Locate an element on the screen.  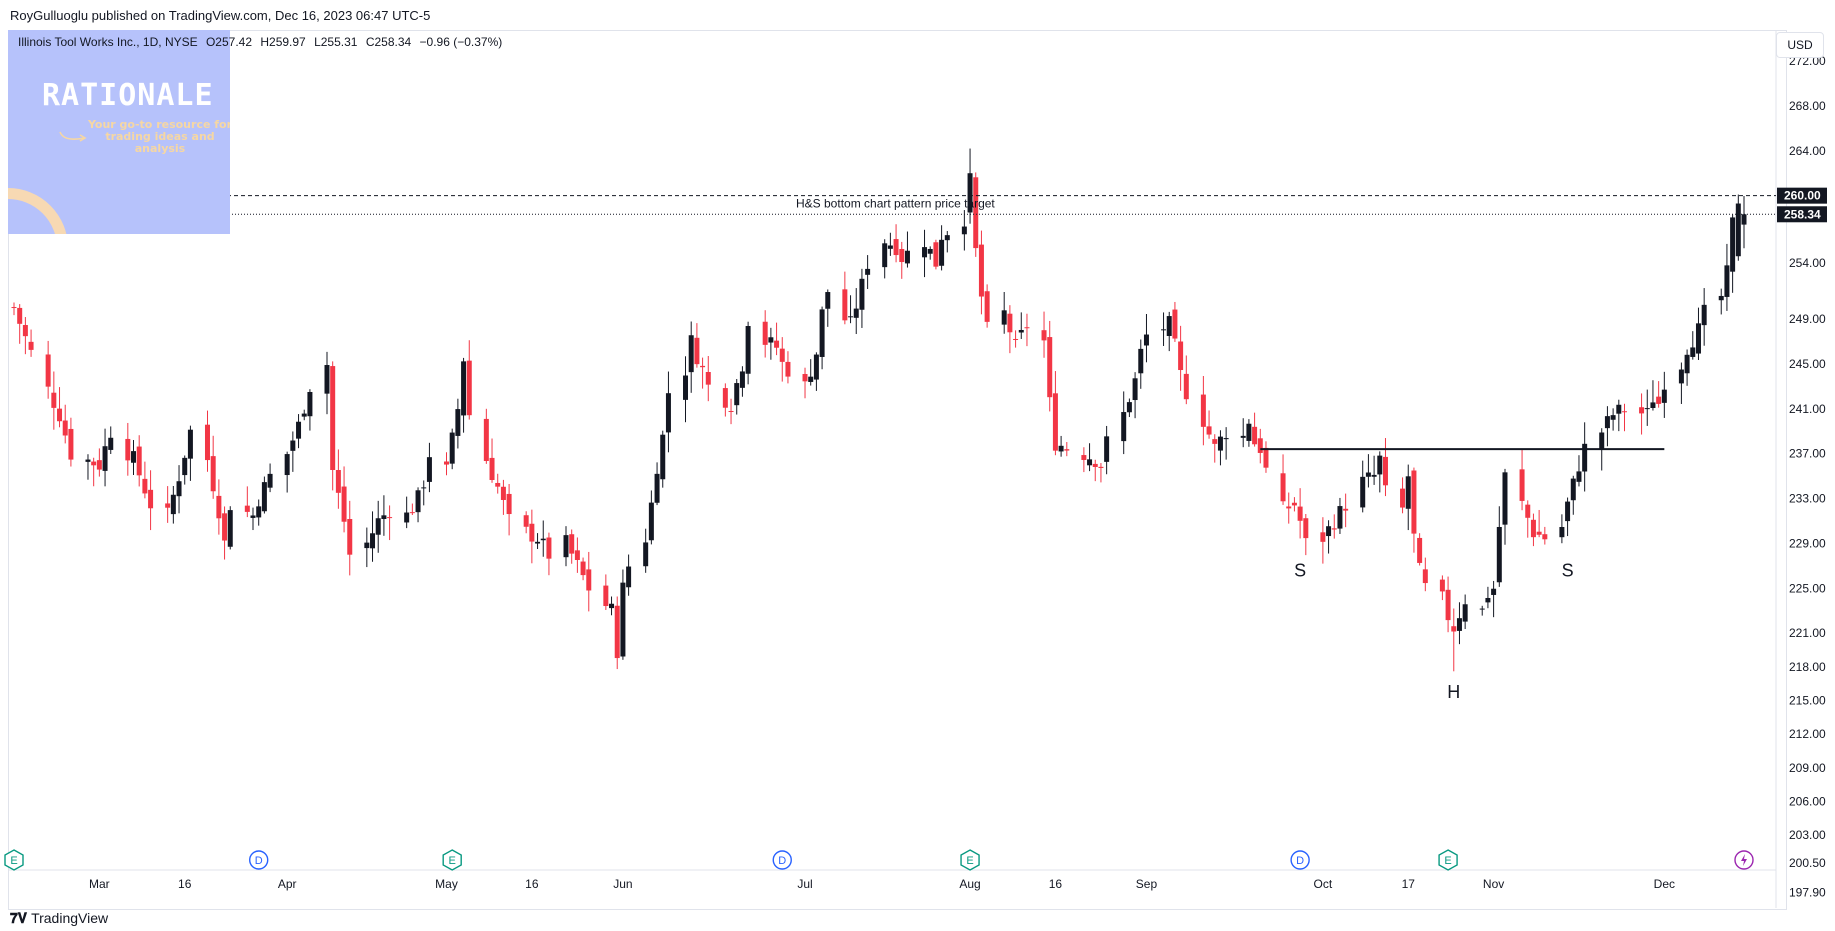
tradingview-footer: 𝟕𝐕 TradingView is located at coordinates (59, 918).